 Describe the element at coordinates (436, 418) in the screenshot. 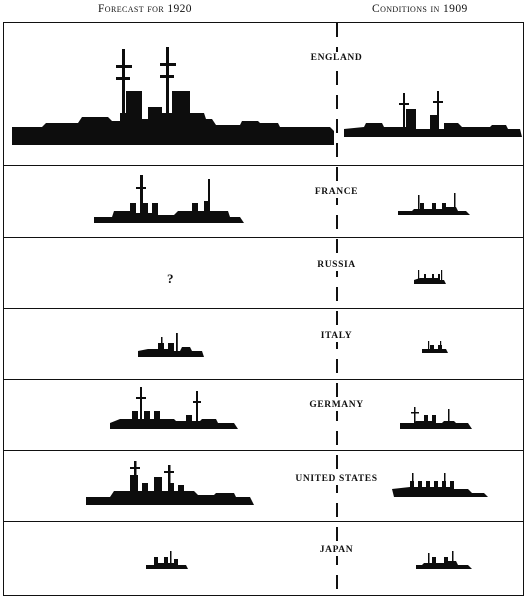

I see `germany-1909-ship-silhouette` at that location.